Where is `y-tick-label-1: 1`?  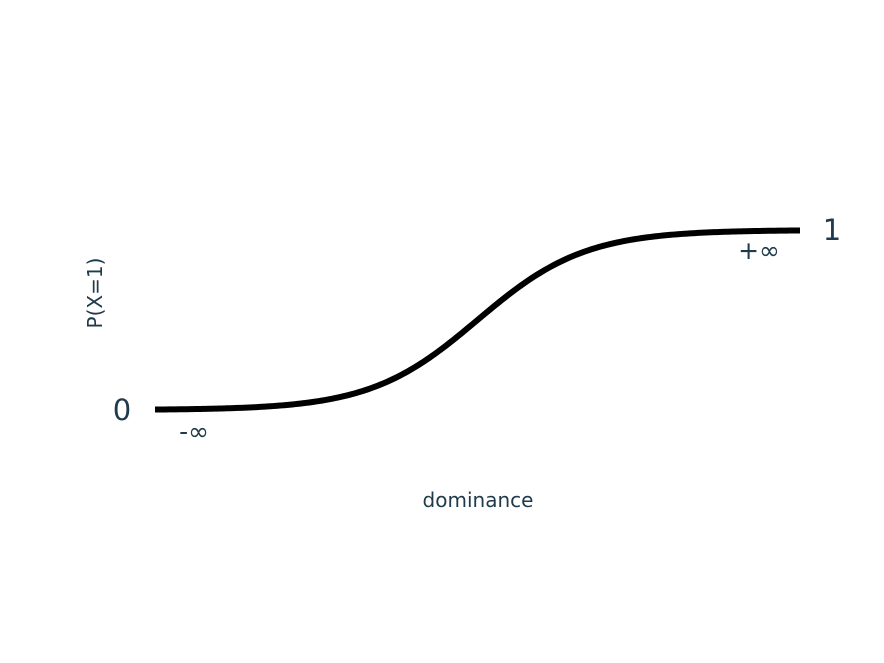
y-tick-label-1: 1 is located at coordinates (832, 230).